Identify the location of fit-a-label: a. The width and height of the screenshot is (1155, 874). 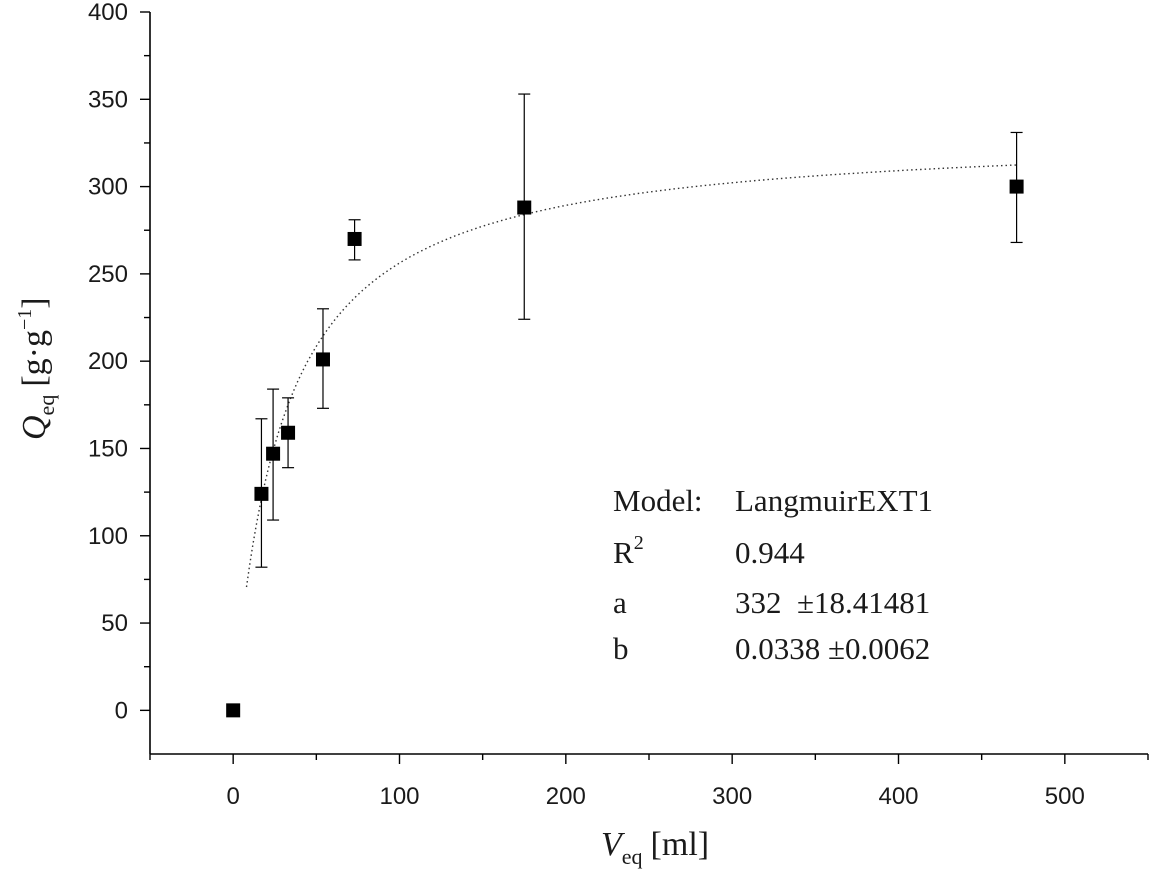
(620, 602).